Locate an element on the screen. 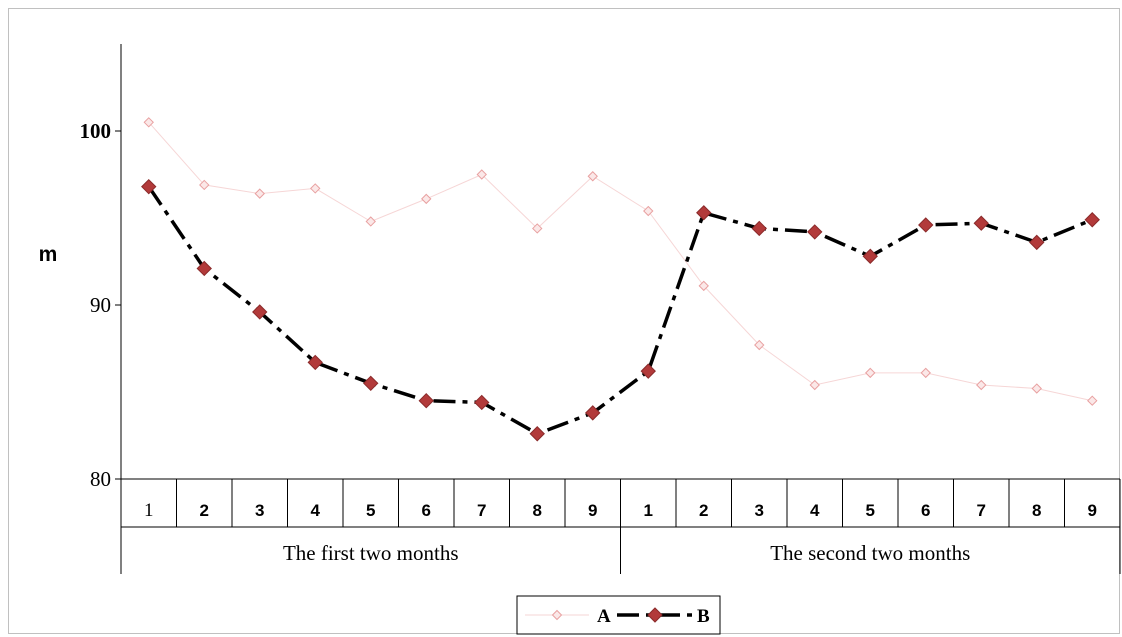  group-label: The first two months is located at coordinates (371, 553).